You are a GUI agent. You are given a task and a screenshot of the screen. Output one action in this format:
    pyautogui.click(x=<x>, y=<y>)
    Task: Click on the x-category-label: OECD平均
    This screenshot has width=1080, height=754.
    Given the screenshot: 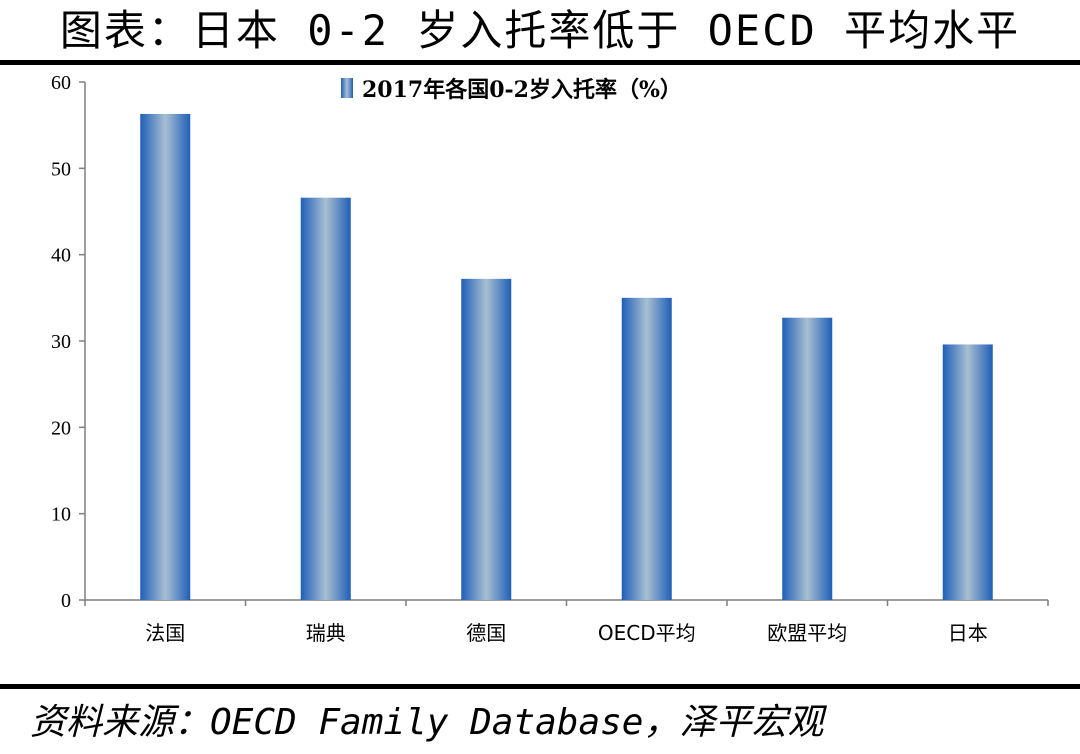 What is the action you would take?
    pyautogui.click(x=647, y=633)
    